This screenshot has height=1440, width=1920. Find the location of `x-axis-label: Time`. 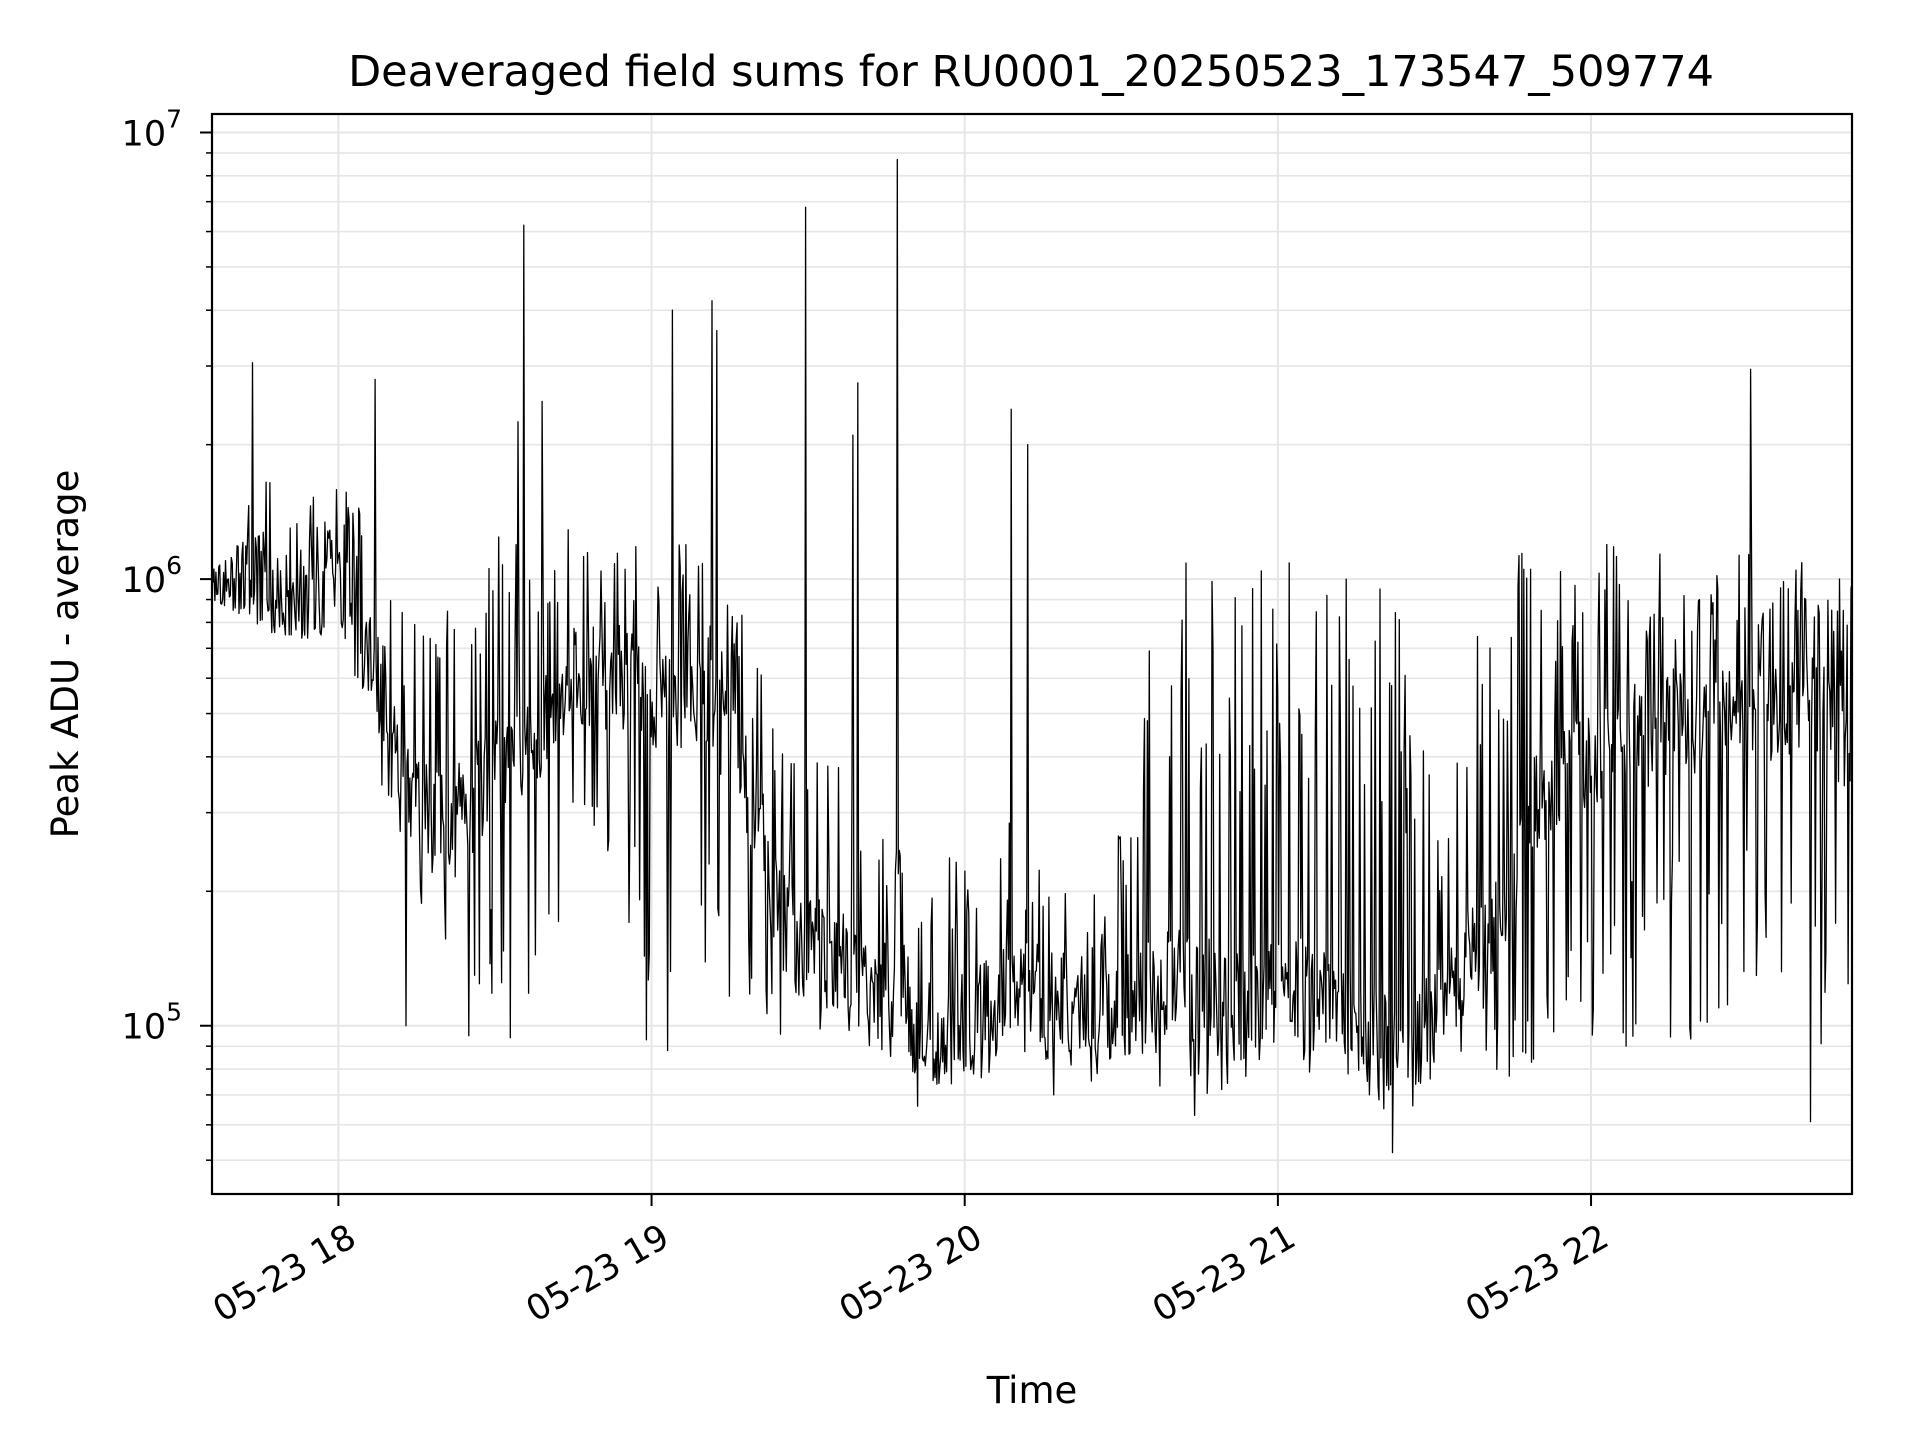

x-axis-label: Time is located at coordinates (1032, 1390).